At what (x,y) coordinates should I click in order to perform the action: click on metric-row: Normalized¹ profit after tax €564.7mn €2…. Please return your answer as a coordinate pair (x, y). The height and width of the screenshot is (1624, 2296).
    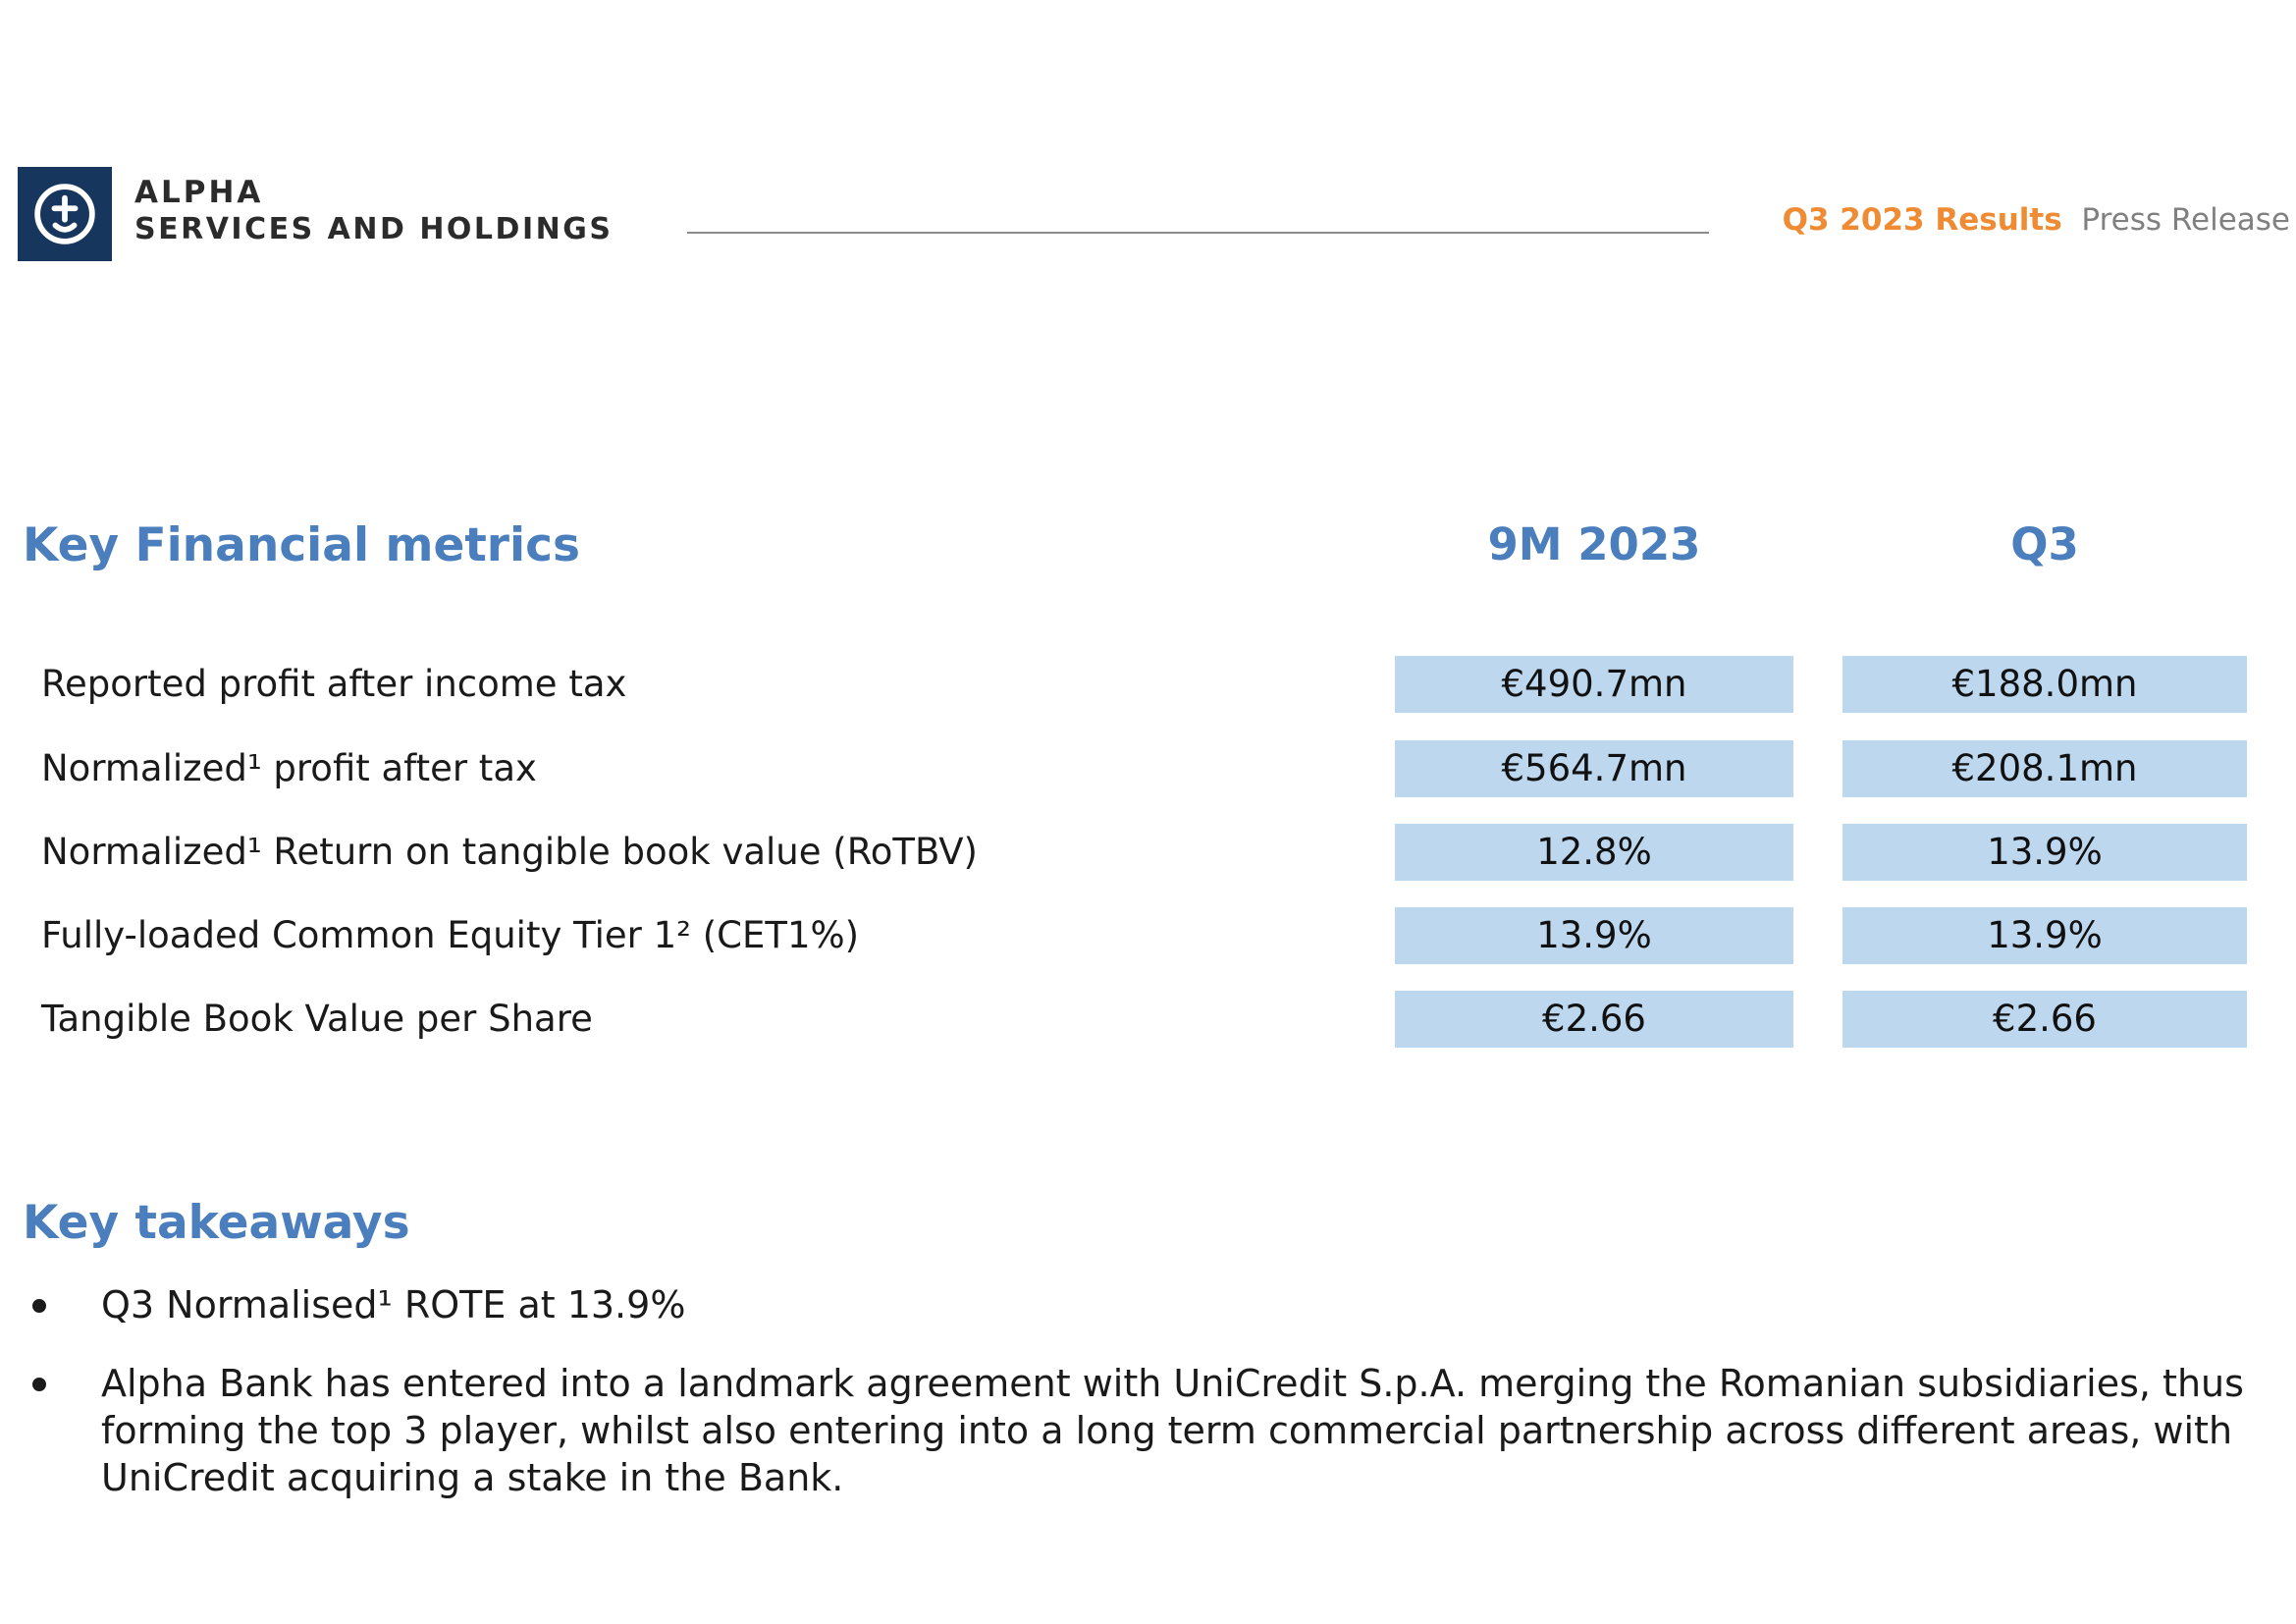
    Looking at the image, I should click on (1148, 768).